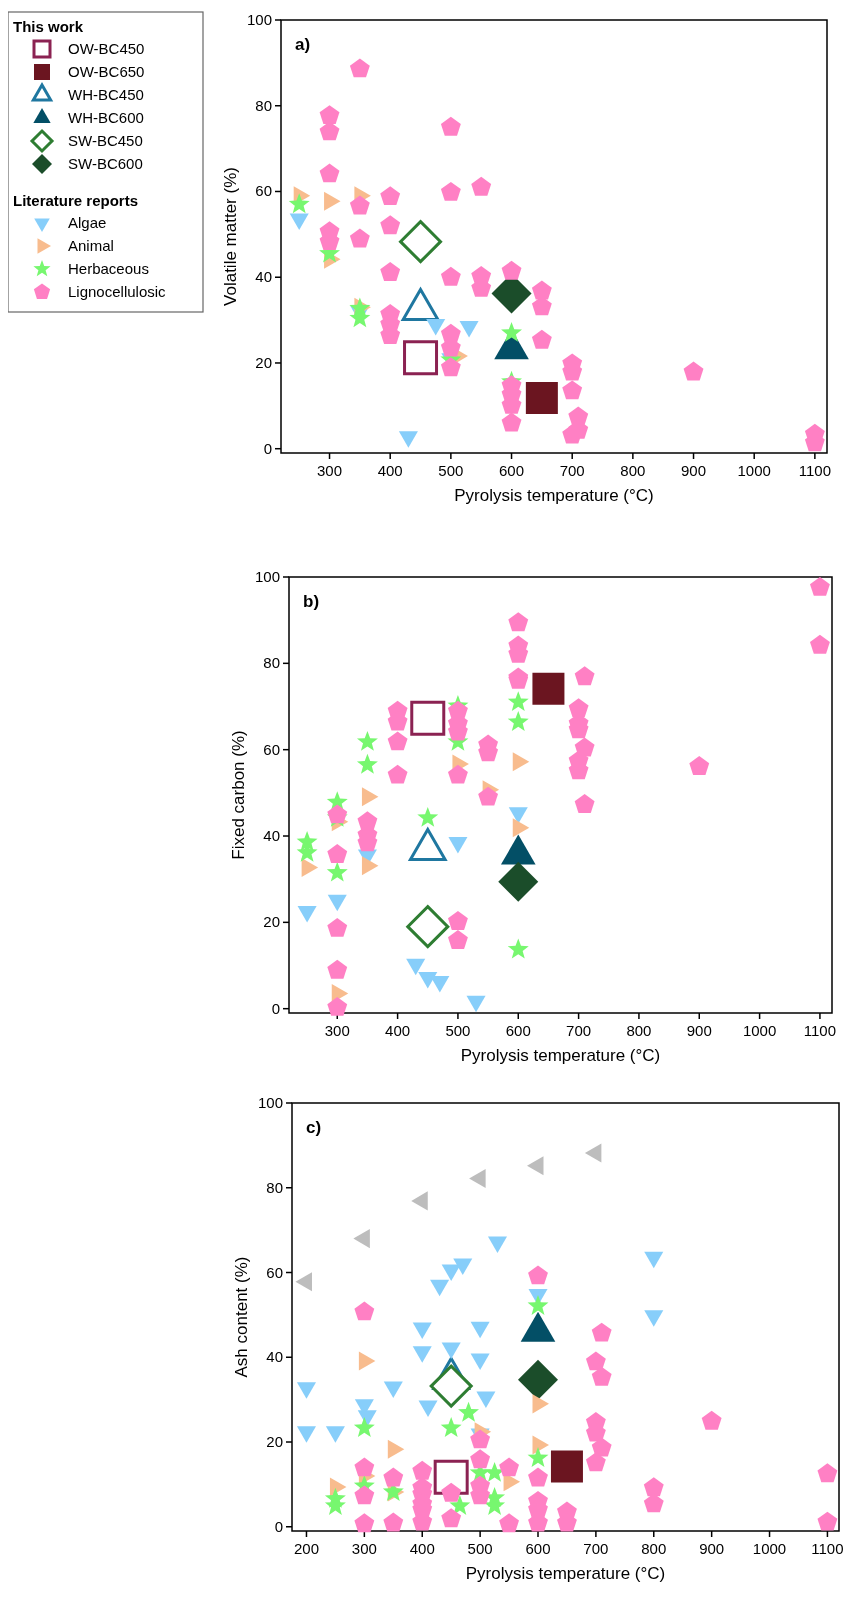 This screenshot has width=862, height=1604. What do you see at coordinates (87, 222) in the screenshot?
I see `legend-label: Algae` at bounding box center [87, 222].